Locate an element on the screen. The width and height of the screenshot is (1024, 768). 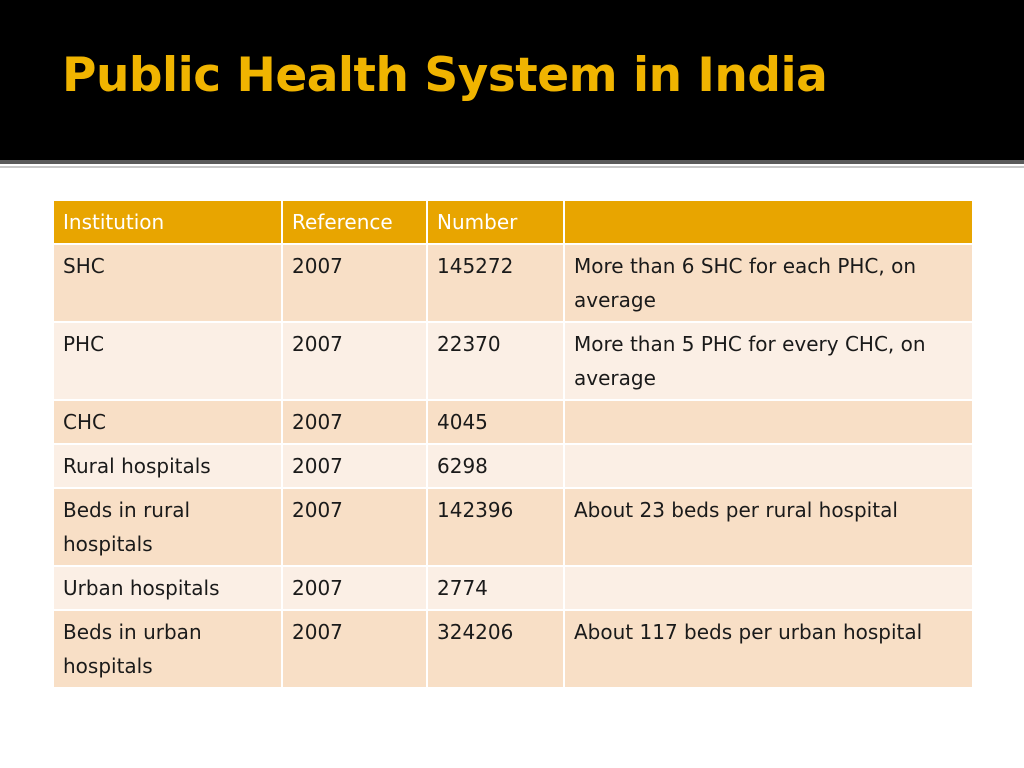
header-reference: Reference is located at coordinates (354, 222).